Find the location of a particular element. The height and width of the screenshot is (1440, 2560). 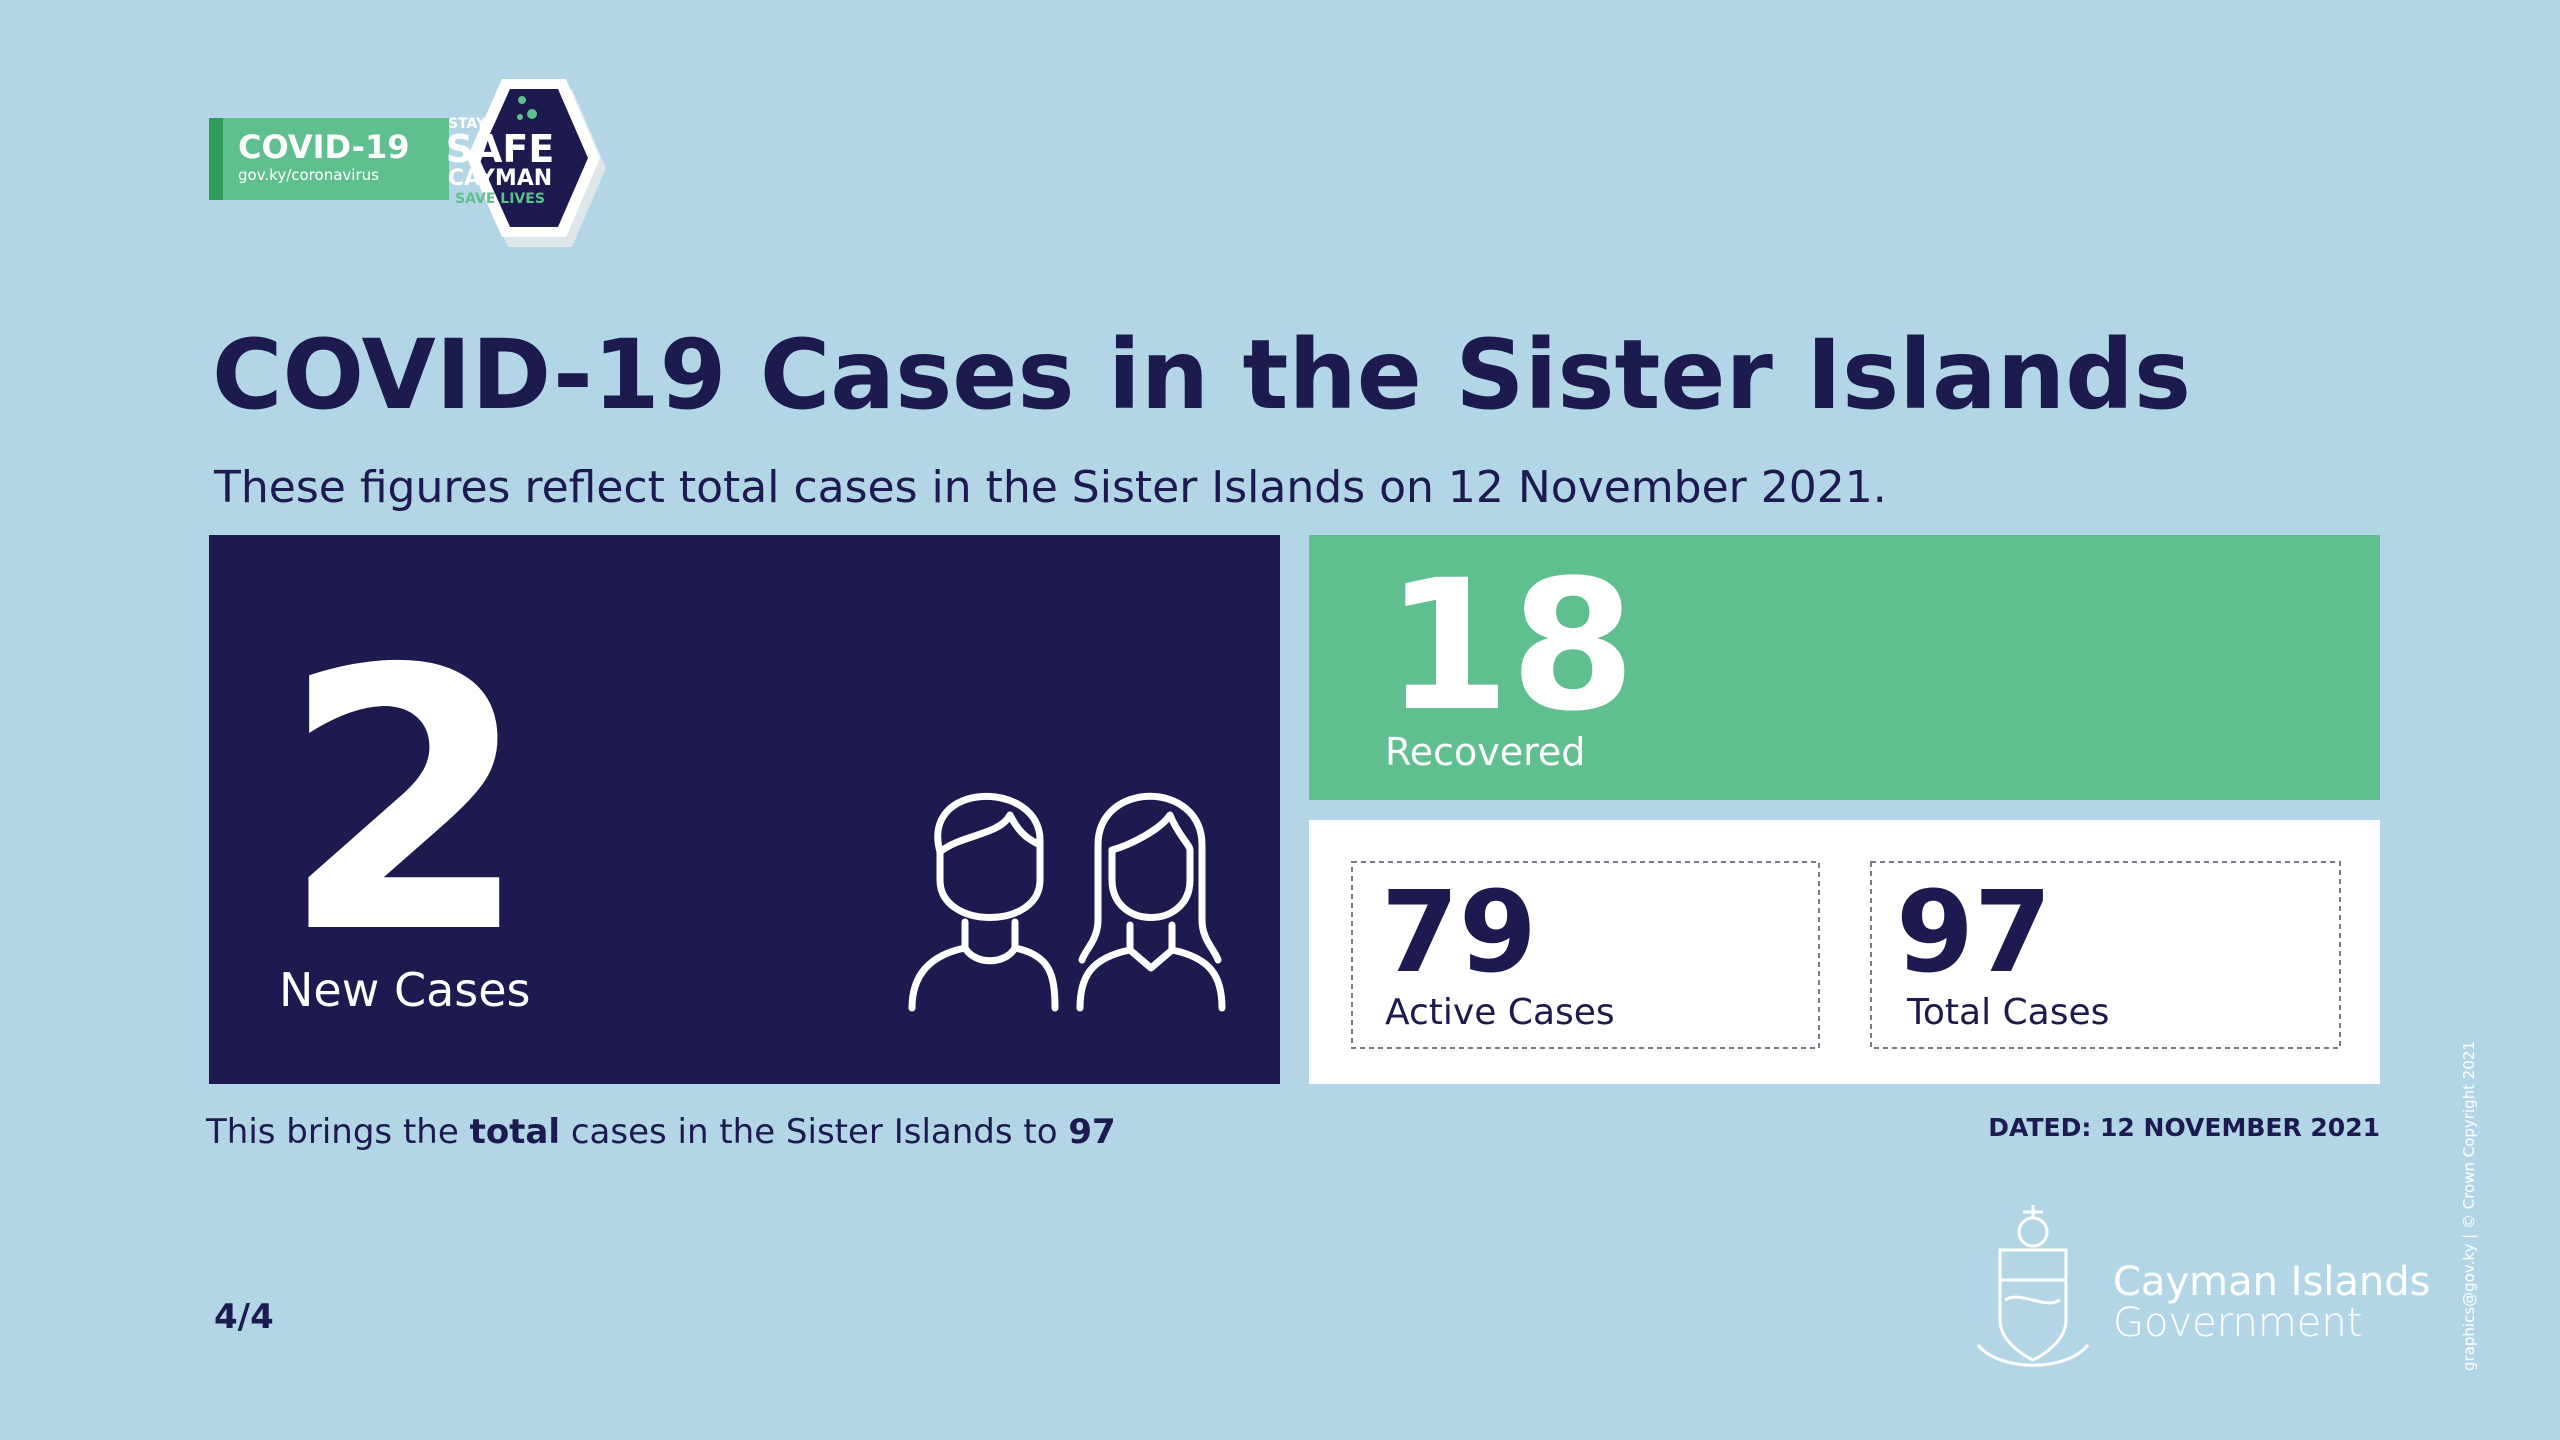

active-label: Active Cases is located at coordinates (1500, 1012).